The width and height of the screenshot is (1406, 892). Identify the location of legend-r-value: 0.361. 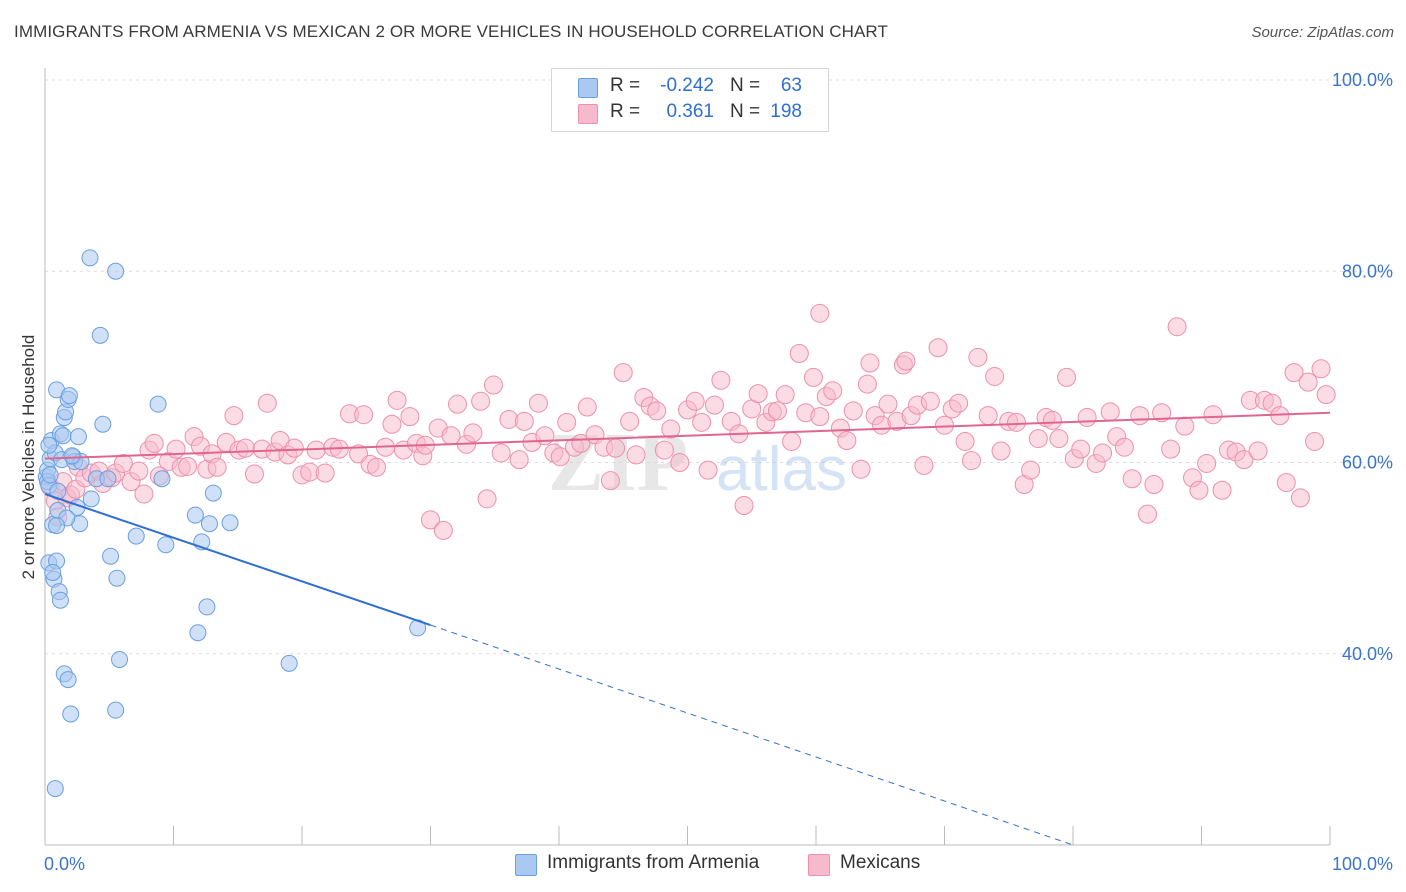
(690, 111).